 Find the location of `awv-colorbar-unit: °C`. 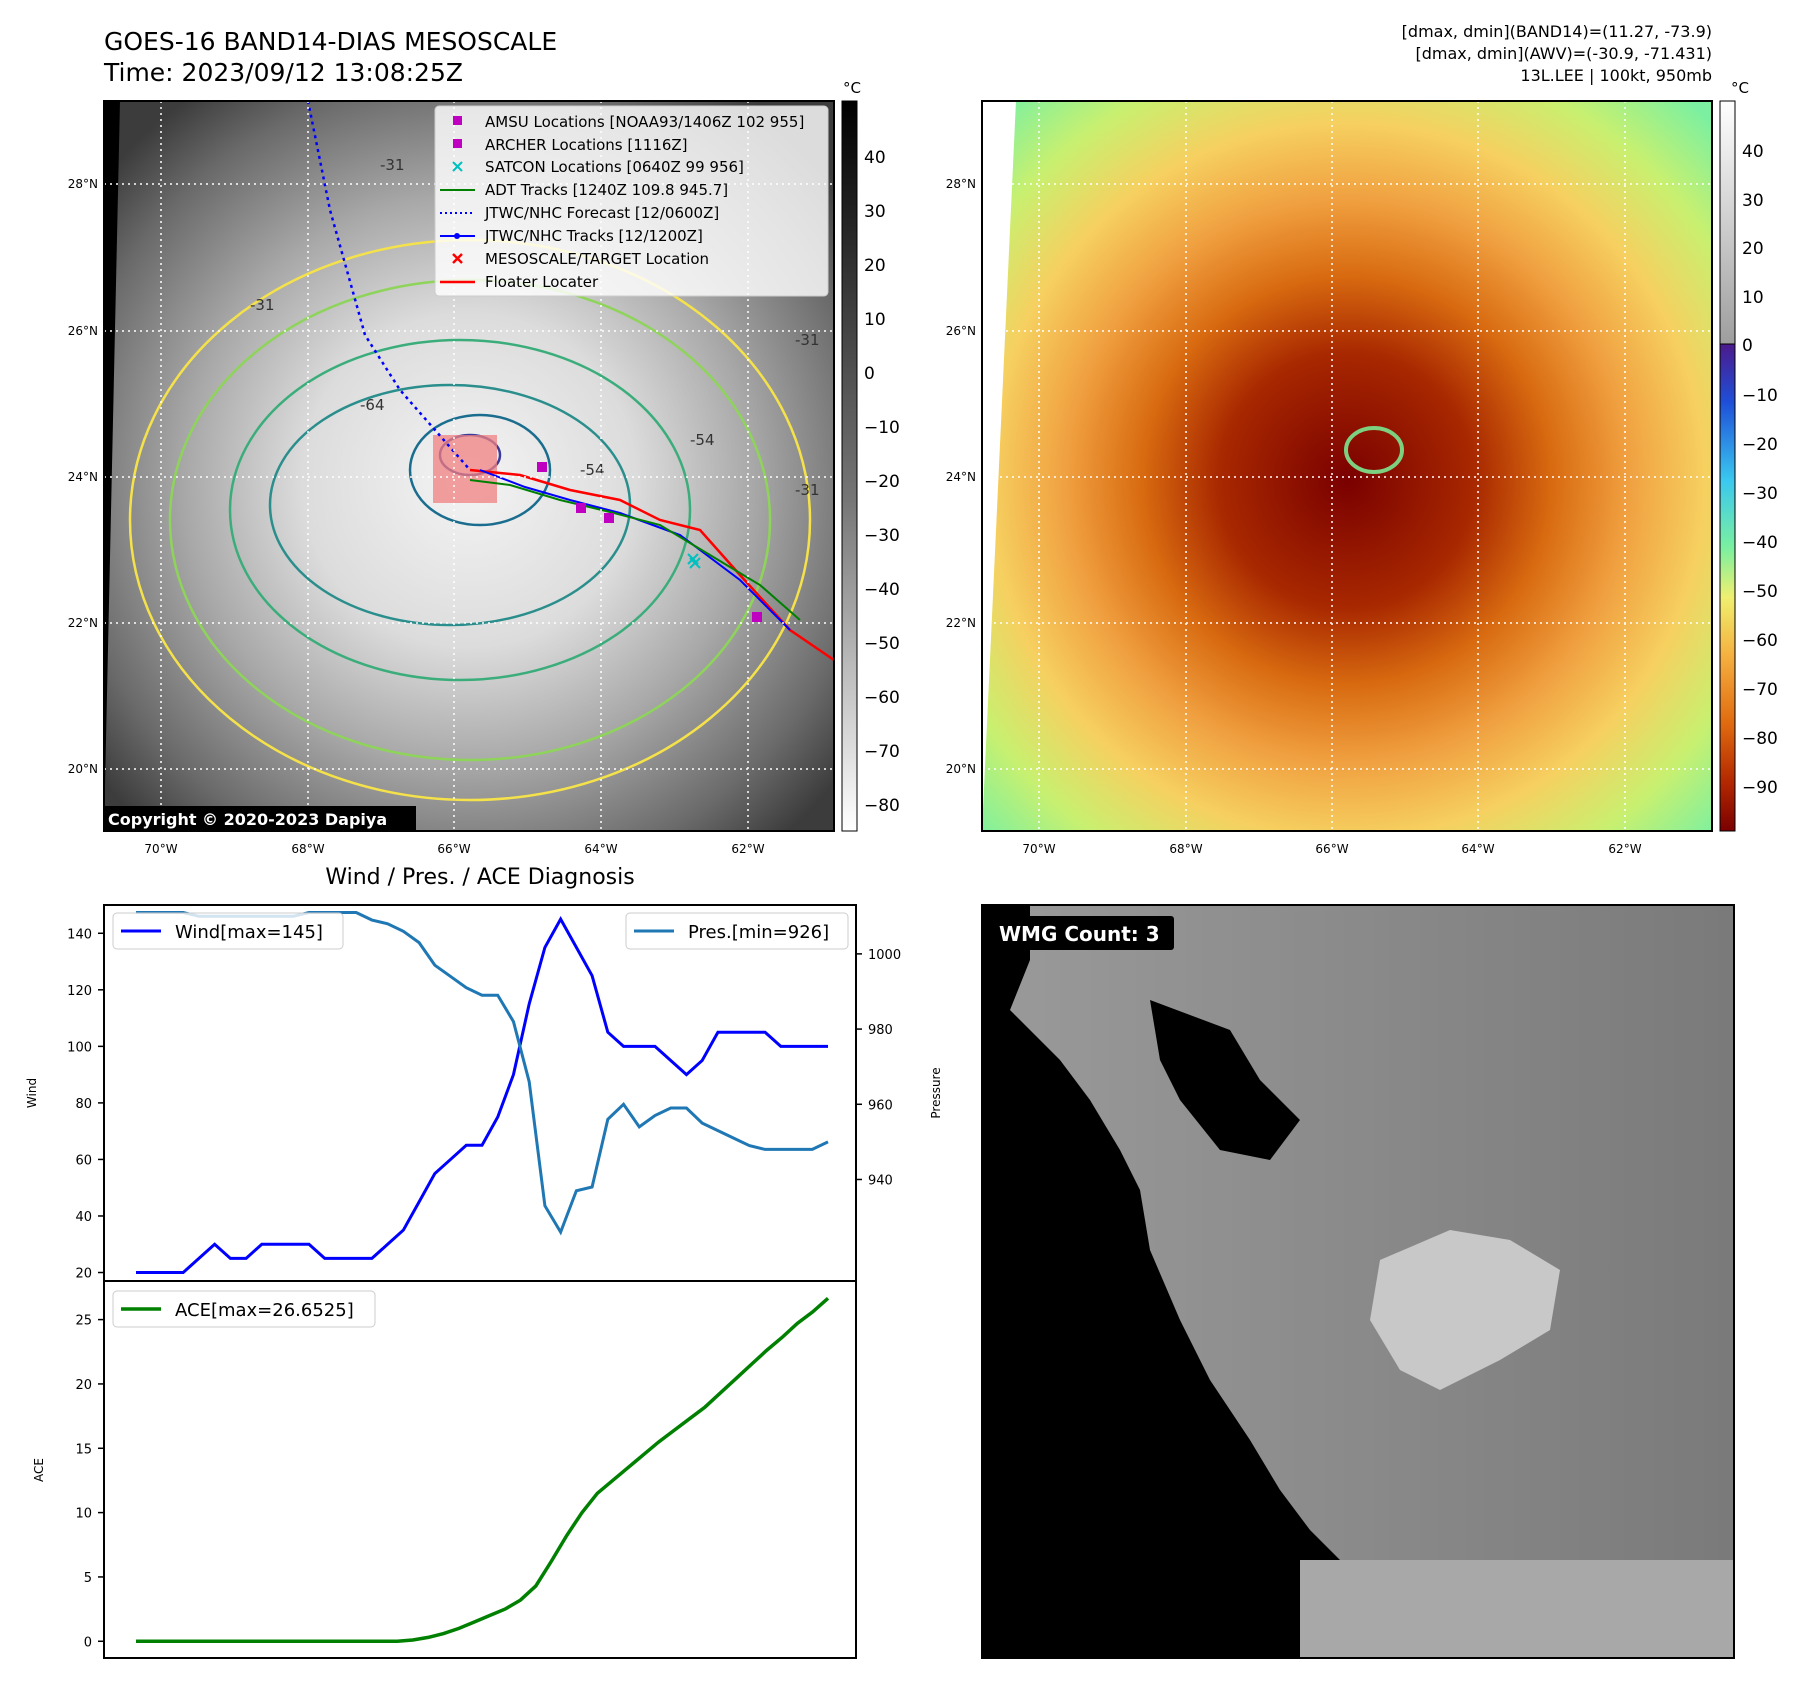

awv-colorbar-unit: °C is located at coordinates (1740, 88).